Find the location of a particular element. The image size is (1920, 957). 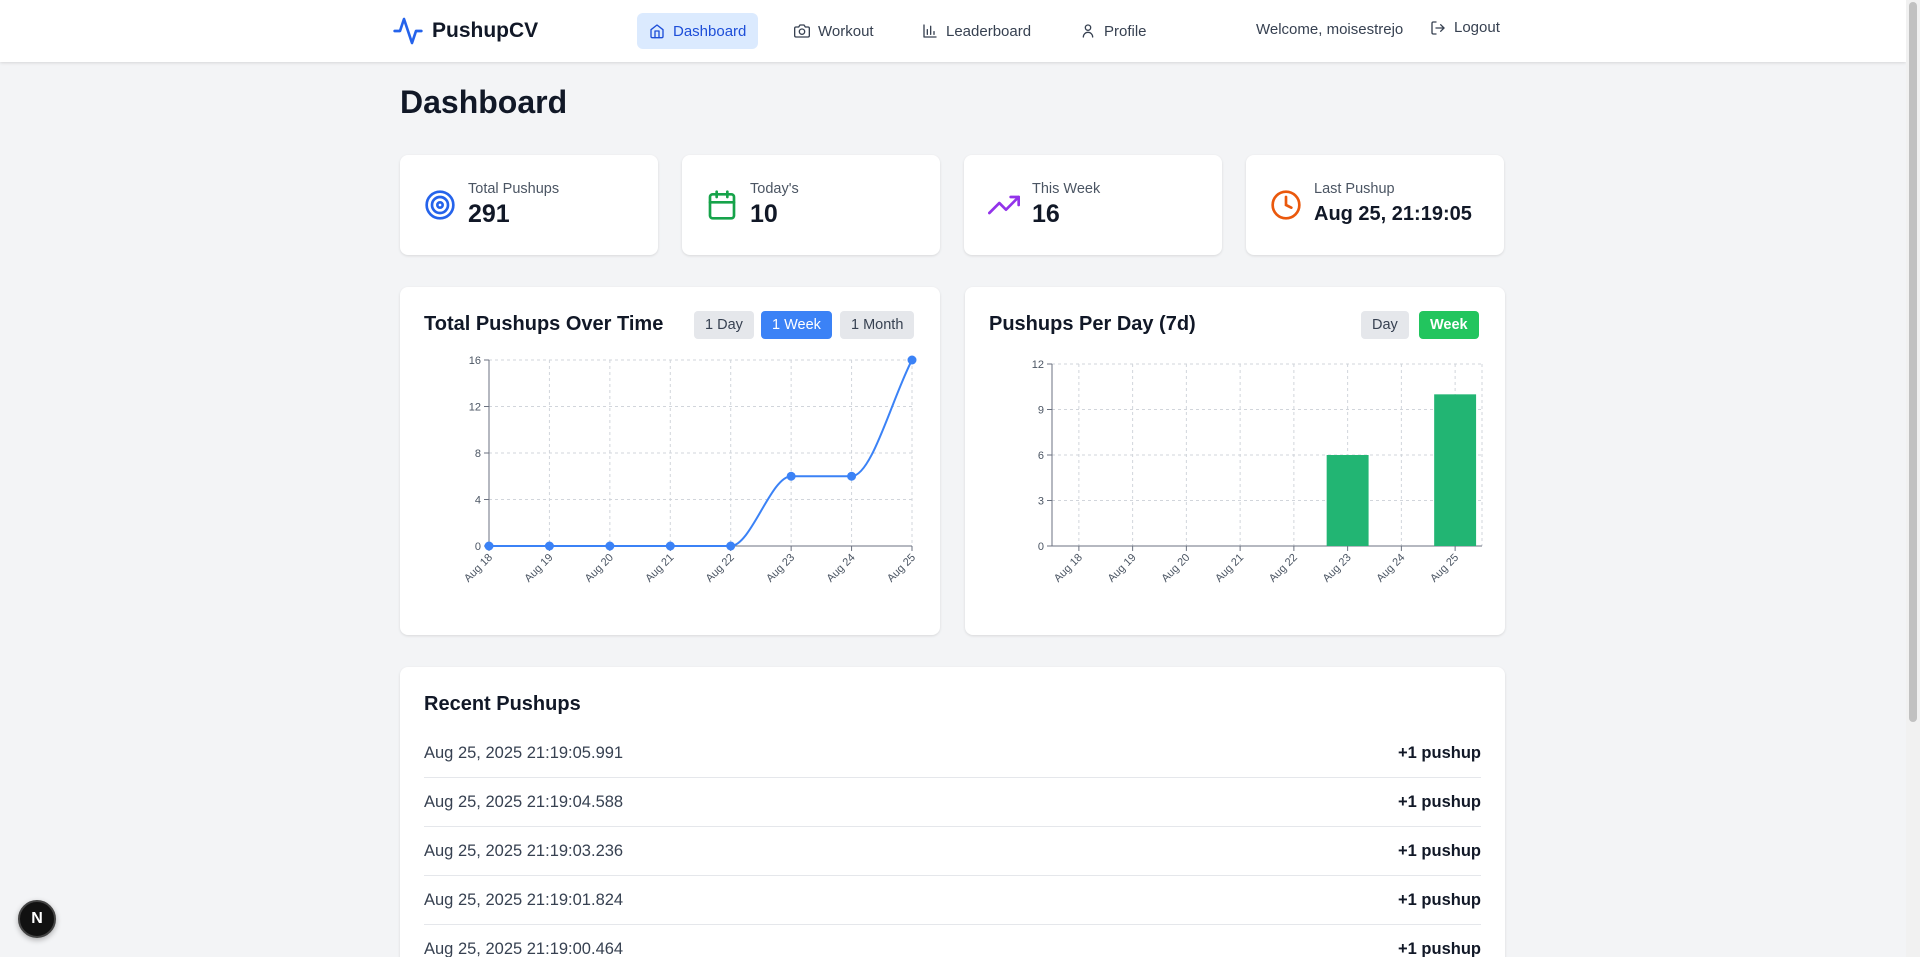

logout-icon is located at coordinates (1438, 27).